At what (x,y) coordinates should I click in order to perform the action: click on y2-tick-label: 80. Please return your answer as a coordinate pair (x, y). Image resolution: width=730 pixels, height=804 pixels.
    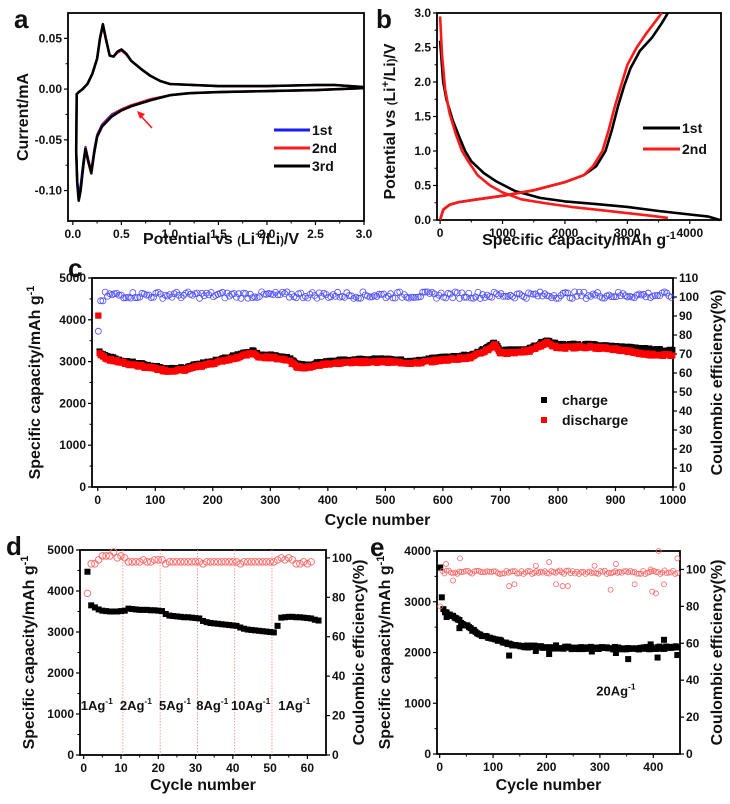
    Looking at the image, I should click on (339, 597).